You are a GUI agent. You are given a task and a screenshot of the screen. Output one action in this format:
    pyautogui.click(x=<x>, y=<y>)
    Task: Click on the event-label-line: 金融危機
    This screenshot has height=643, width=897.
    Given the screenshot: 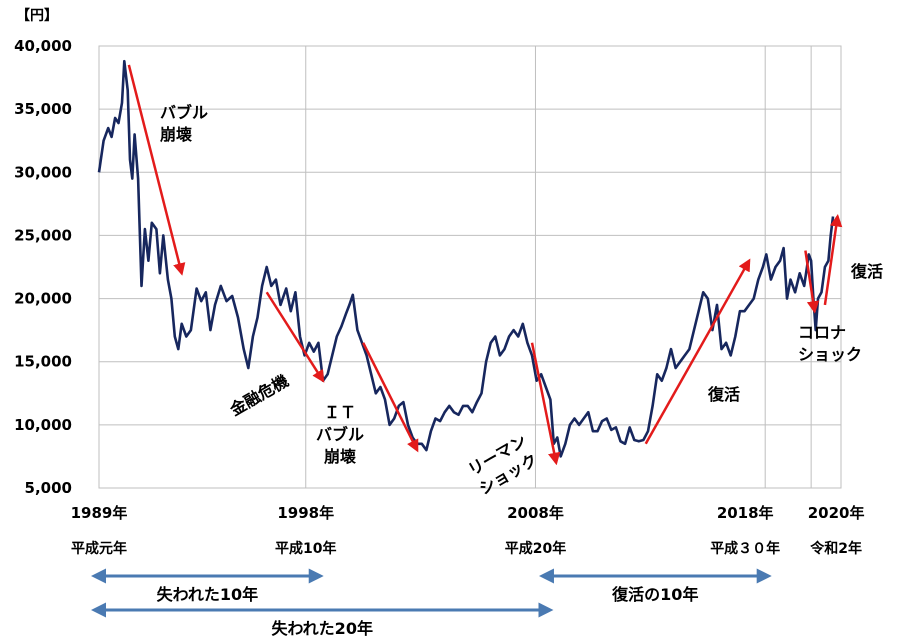 What is the action you would take?
    pyautogui.click(x=259, y=395)
    